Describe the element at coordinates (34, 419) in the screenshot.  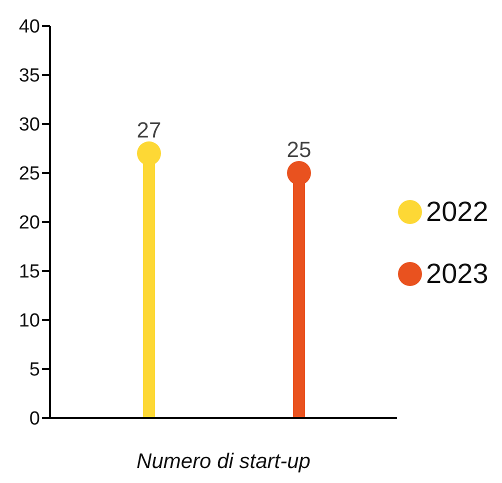
I see `y-tick-label: 0` at that location.